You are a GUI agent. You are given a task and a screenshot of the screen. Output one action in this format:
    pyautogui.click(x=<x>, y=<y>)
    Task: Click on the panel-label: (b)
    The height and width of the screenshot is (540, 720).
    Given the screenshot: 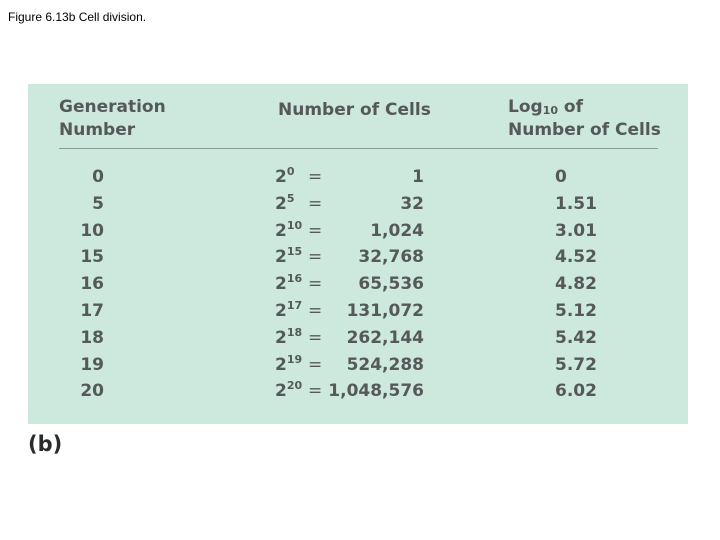 What is the action you would take?
    pyautogui.click(x=45, y=444)
    